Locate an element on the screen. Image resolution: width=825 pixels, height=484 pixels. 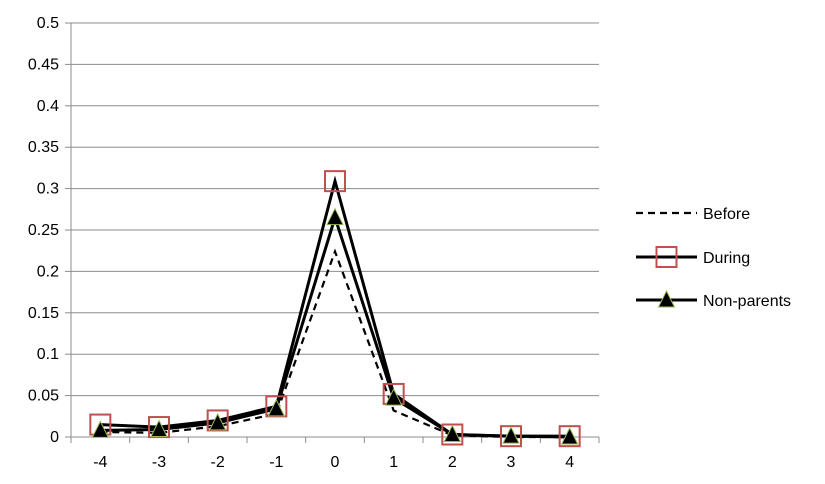
y-tick-label: 0.3 is located at coordinates (48, 189).